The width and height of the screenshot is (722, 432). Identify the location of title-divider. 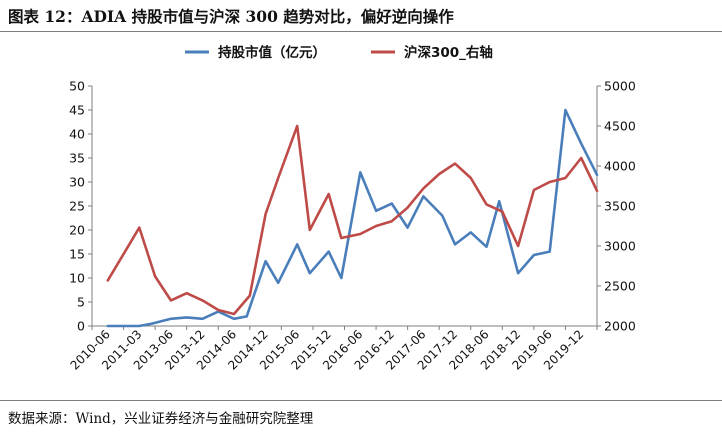
(361, 31).